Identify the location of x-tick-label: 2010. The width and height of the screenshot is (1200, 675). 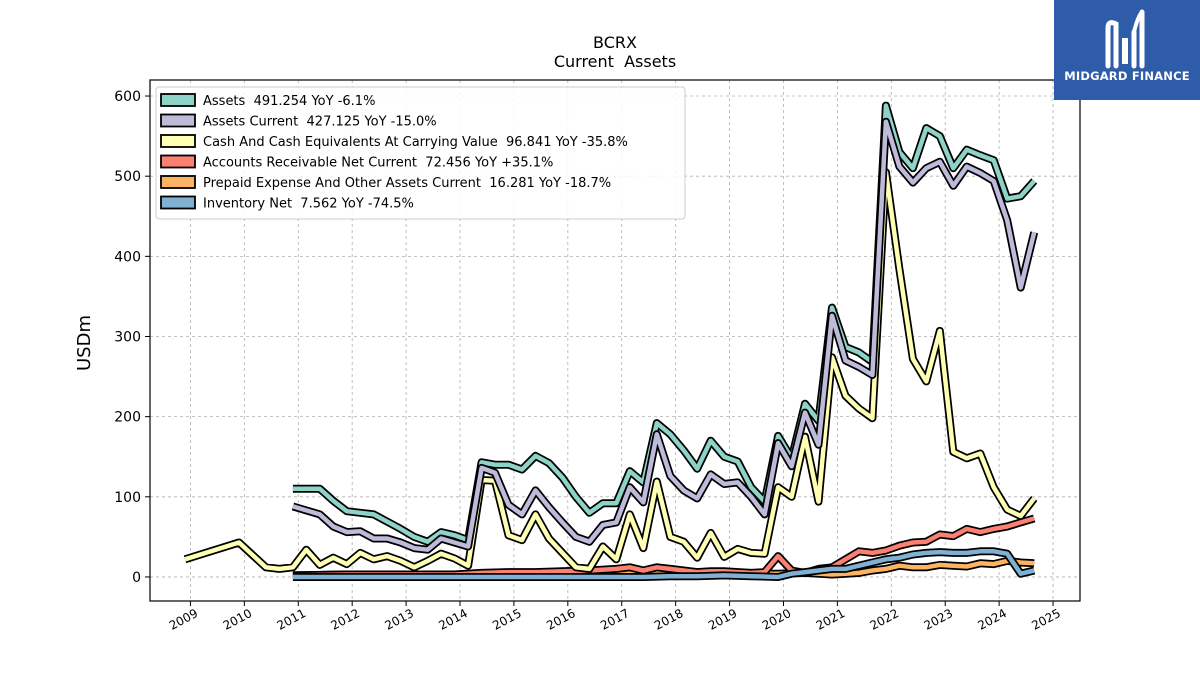
(238, 619).